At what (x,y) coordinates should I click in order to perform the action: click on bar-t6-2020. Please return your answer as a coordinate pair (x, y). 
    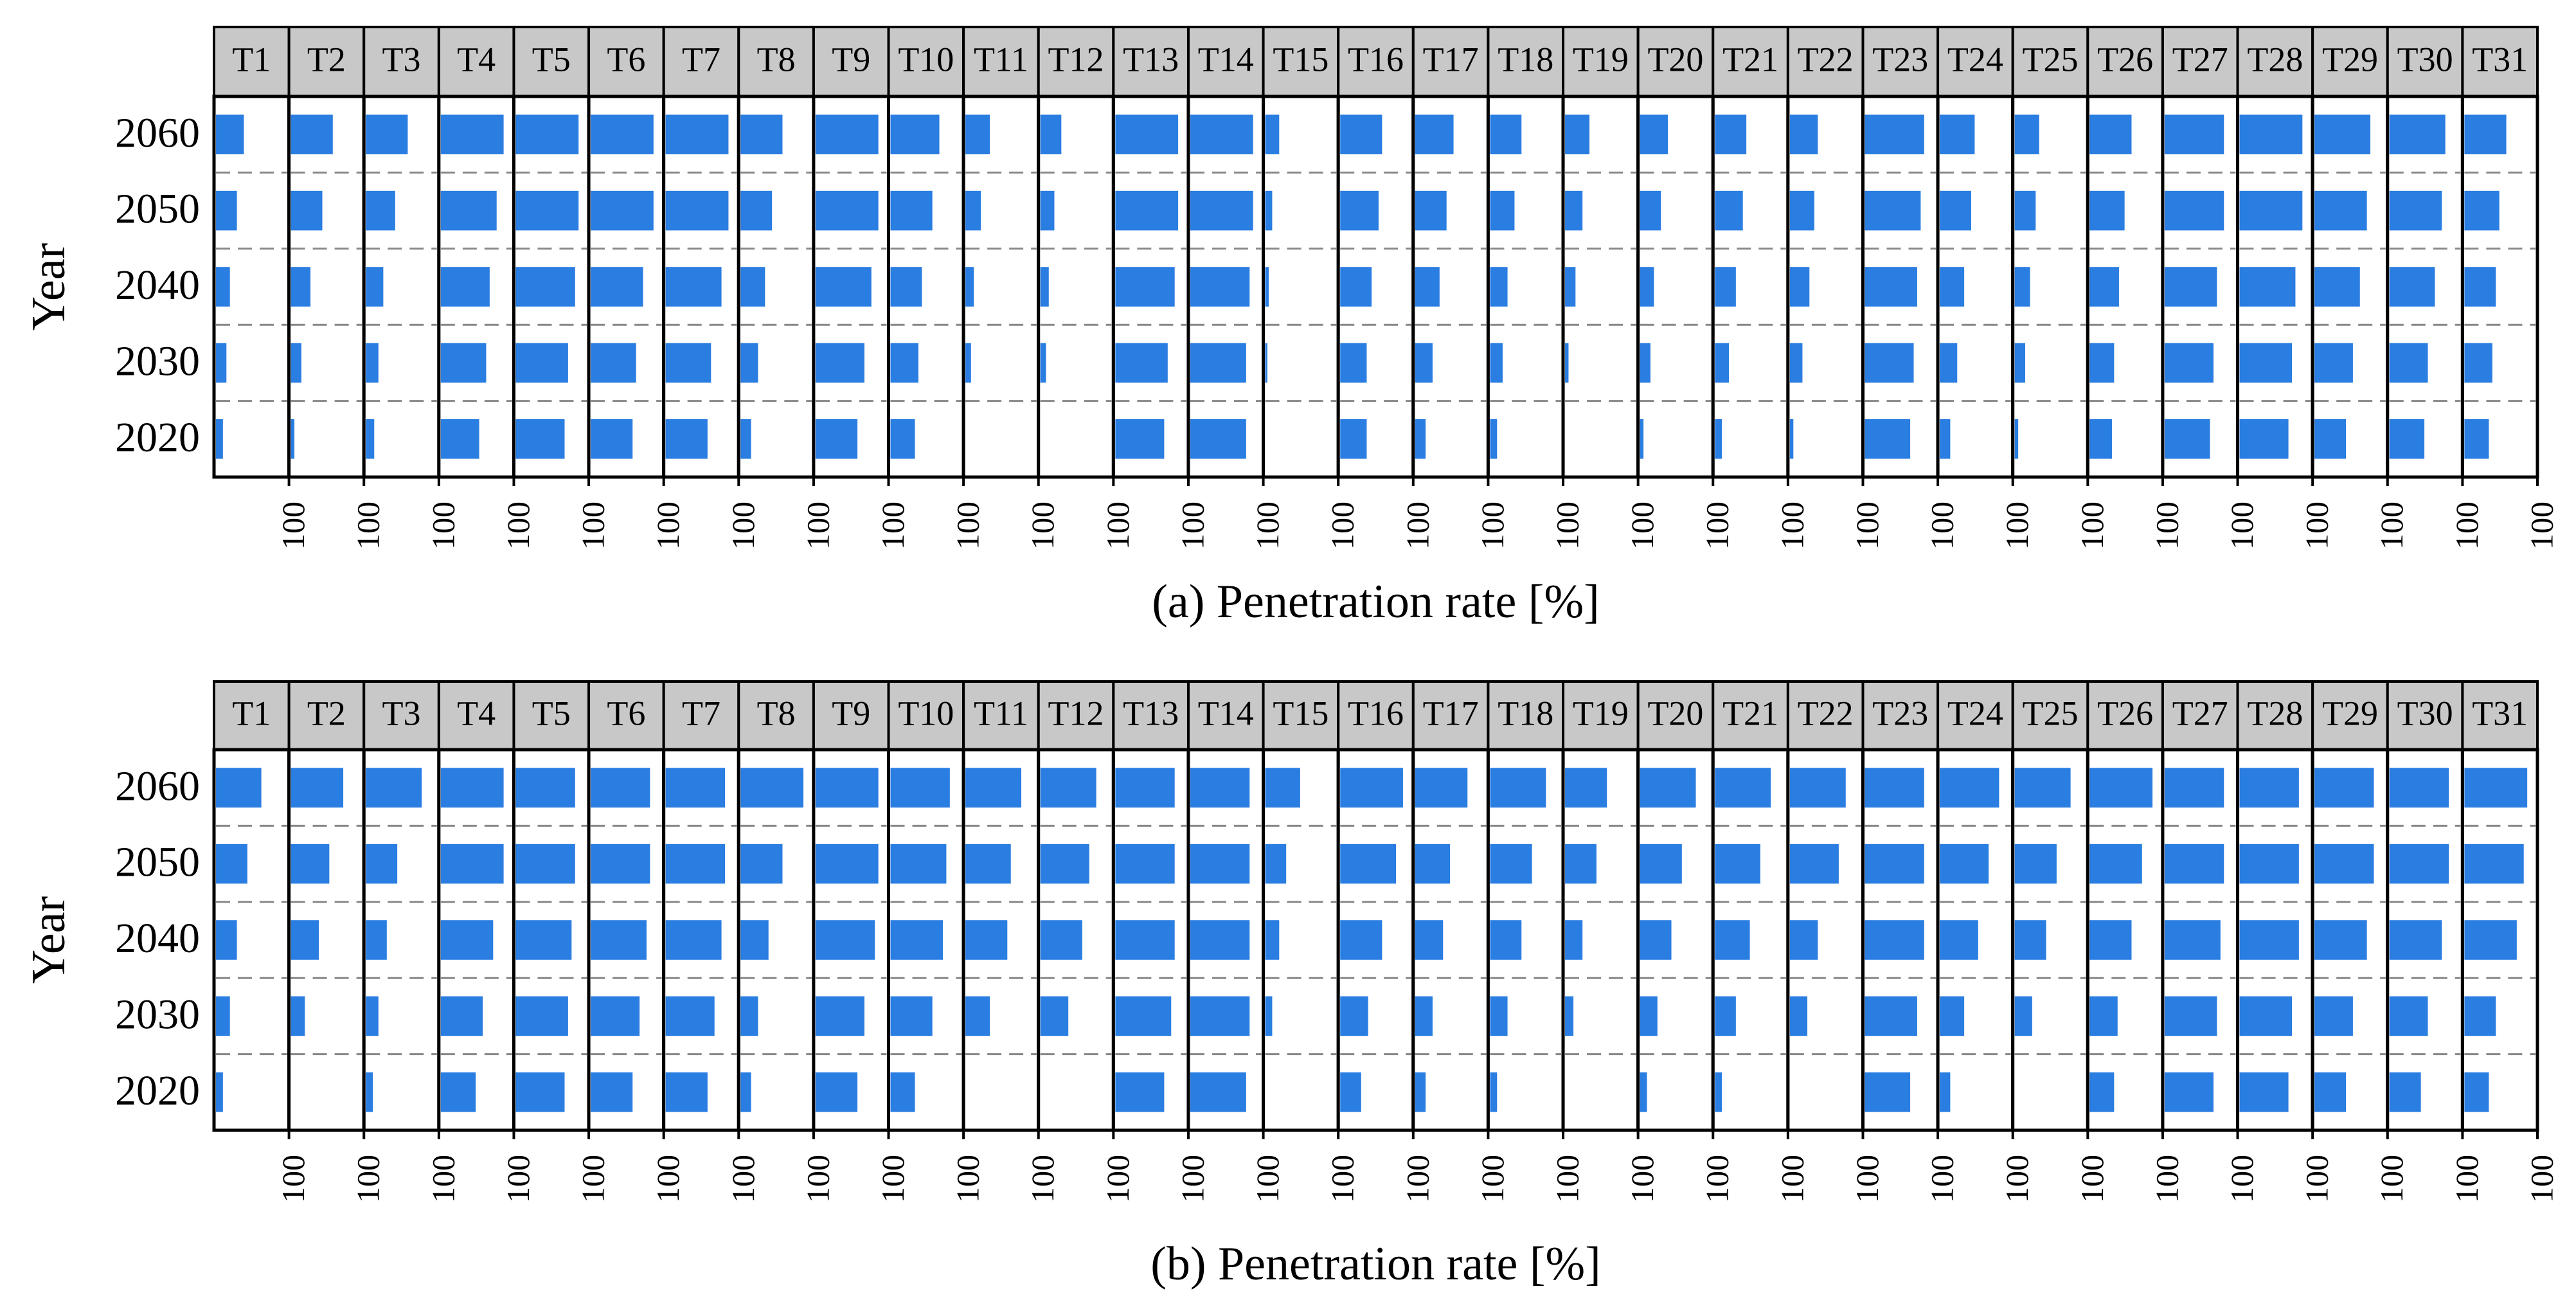
    Looking at the image, I should click on (612, 439).